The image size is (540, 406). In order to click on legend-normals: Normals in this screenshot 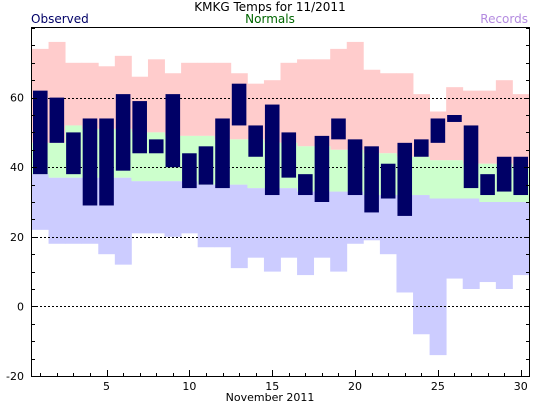, I will do `click(270, 19)`.